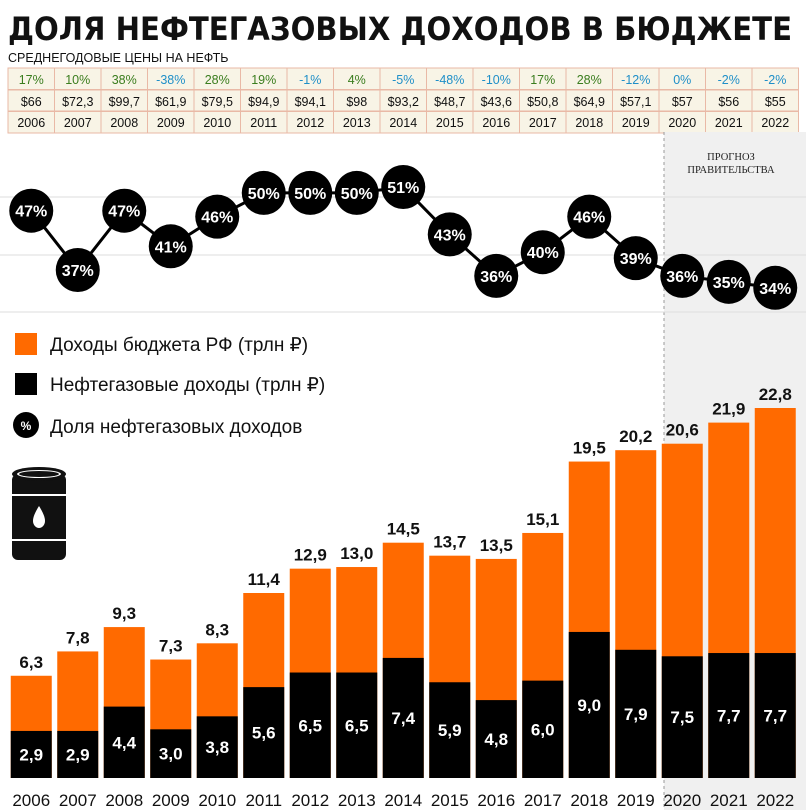  Describe the element at coordinates (400, 29) in the screenshot. I see `page-title: ДОЛЯ НЕФТЕГАЗОВЫХ ДОХОДОВ В БЮДЖЕТЕ` at that location.